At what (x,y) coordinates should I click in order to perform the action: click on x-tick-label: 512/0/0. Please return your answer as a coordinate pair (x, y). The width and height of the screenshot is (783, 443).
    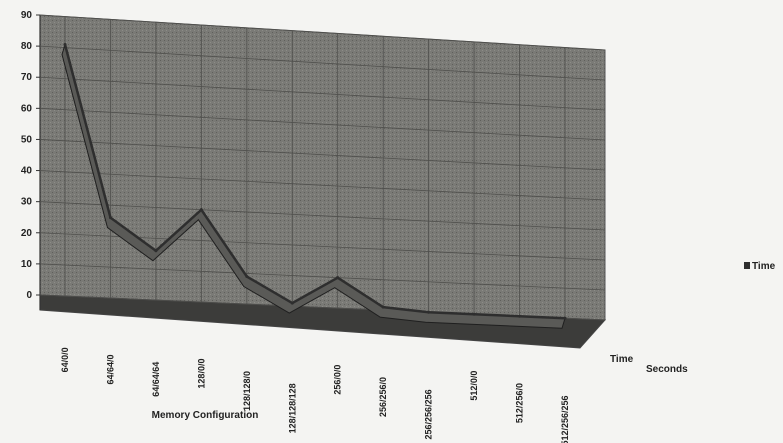
    Looking at the image, I should click on (474, 386).